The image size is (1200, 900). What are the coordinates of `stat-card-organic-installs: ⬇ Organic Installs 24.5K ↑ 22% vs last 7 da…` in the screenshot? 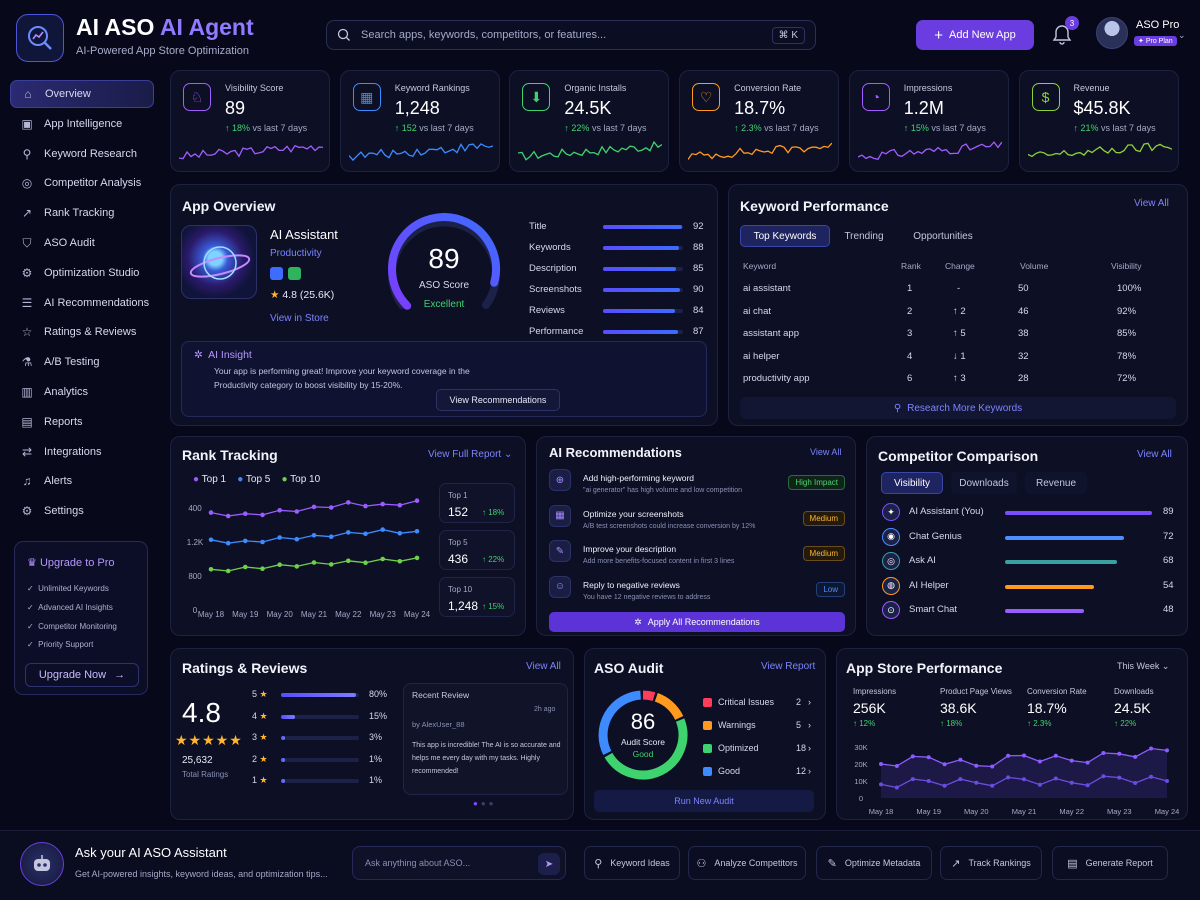 It's located at (589, 121).